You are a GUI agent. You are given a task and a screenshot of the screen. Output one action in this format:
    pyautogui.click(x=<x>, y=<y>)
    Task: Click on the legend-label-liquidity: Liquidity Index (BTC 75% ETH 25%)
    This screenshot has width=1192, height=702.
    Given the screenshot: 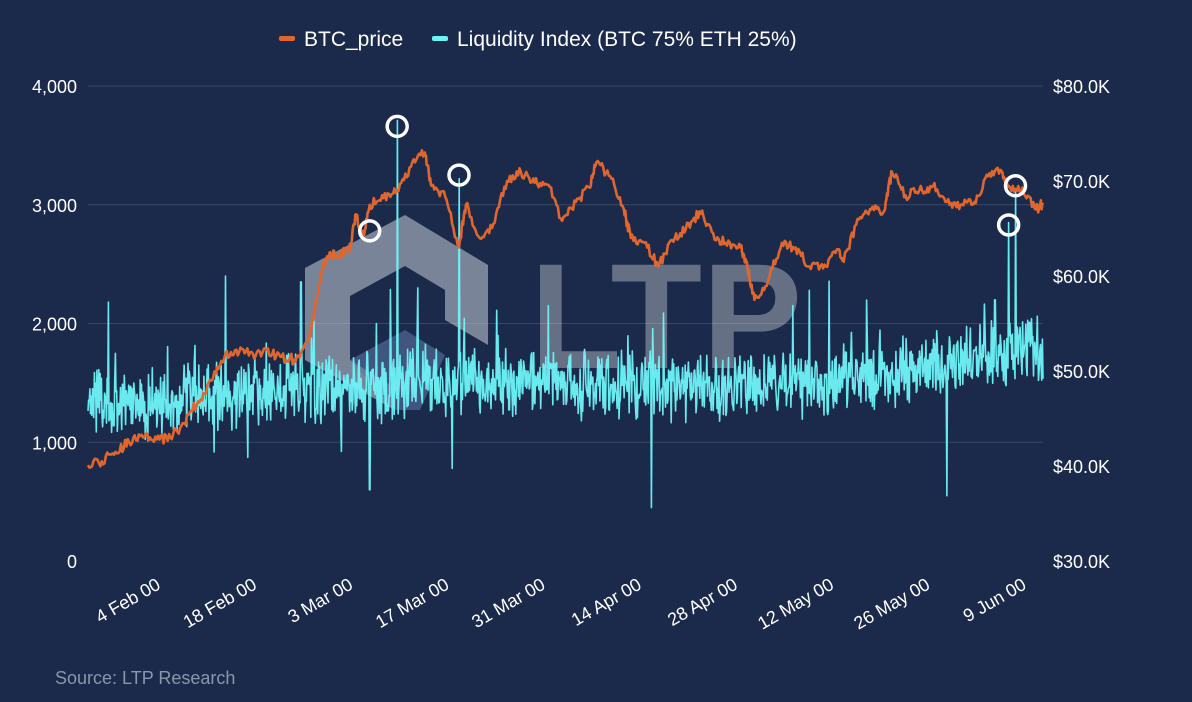 What is the action you would take?
    pyautogui.click(x=627, y=39)
    